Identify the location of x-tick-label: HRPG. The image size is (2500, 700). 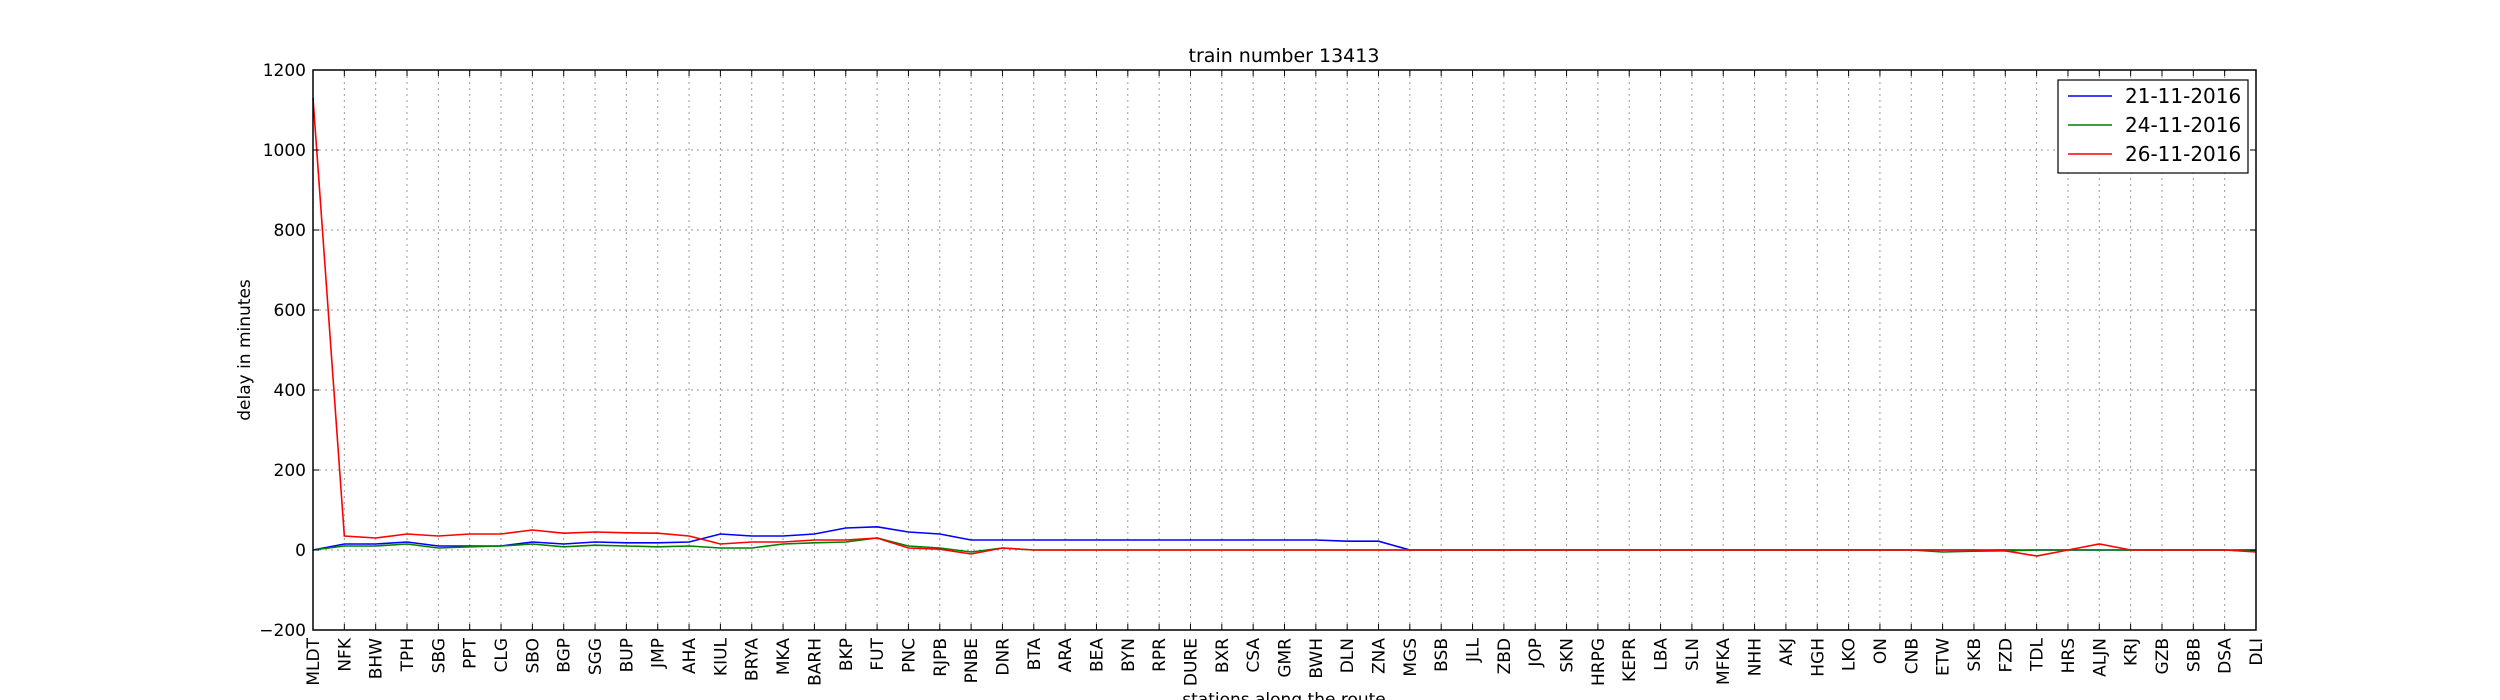
(1599, 662).